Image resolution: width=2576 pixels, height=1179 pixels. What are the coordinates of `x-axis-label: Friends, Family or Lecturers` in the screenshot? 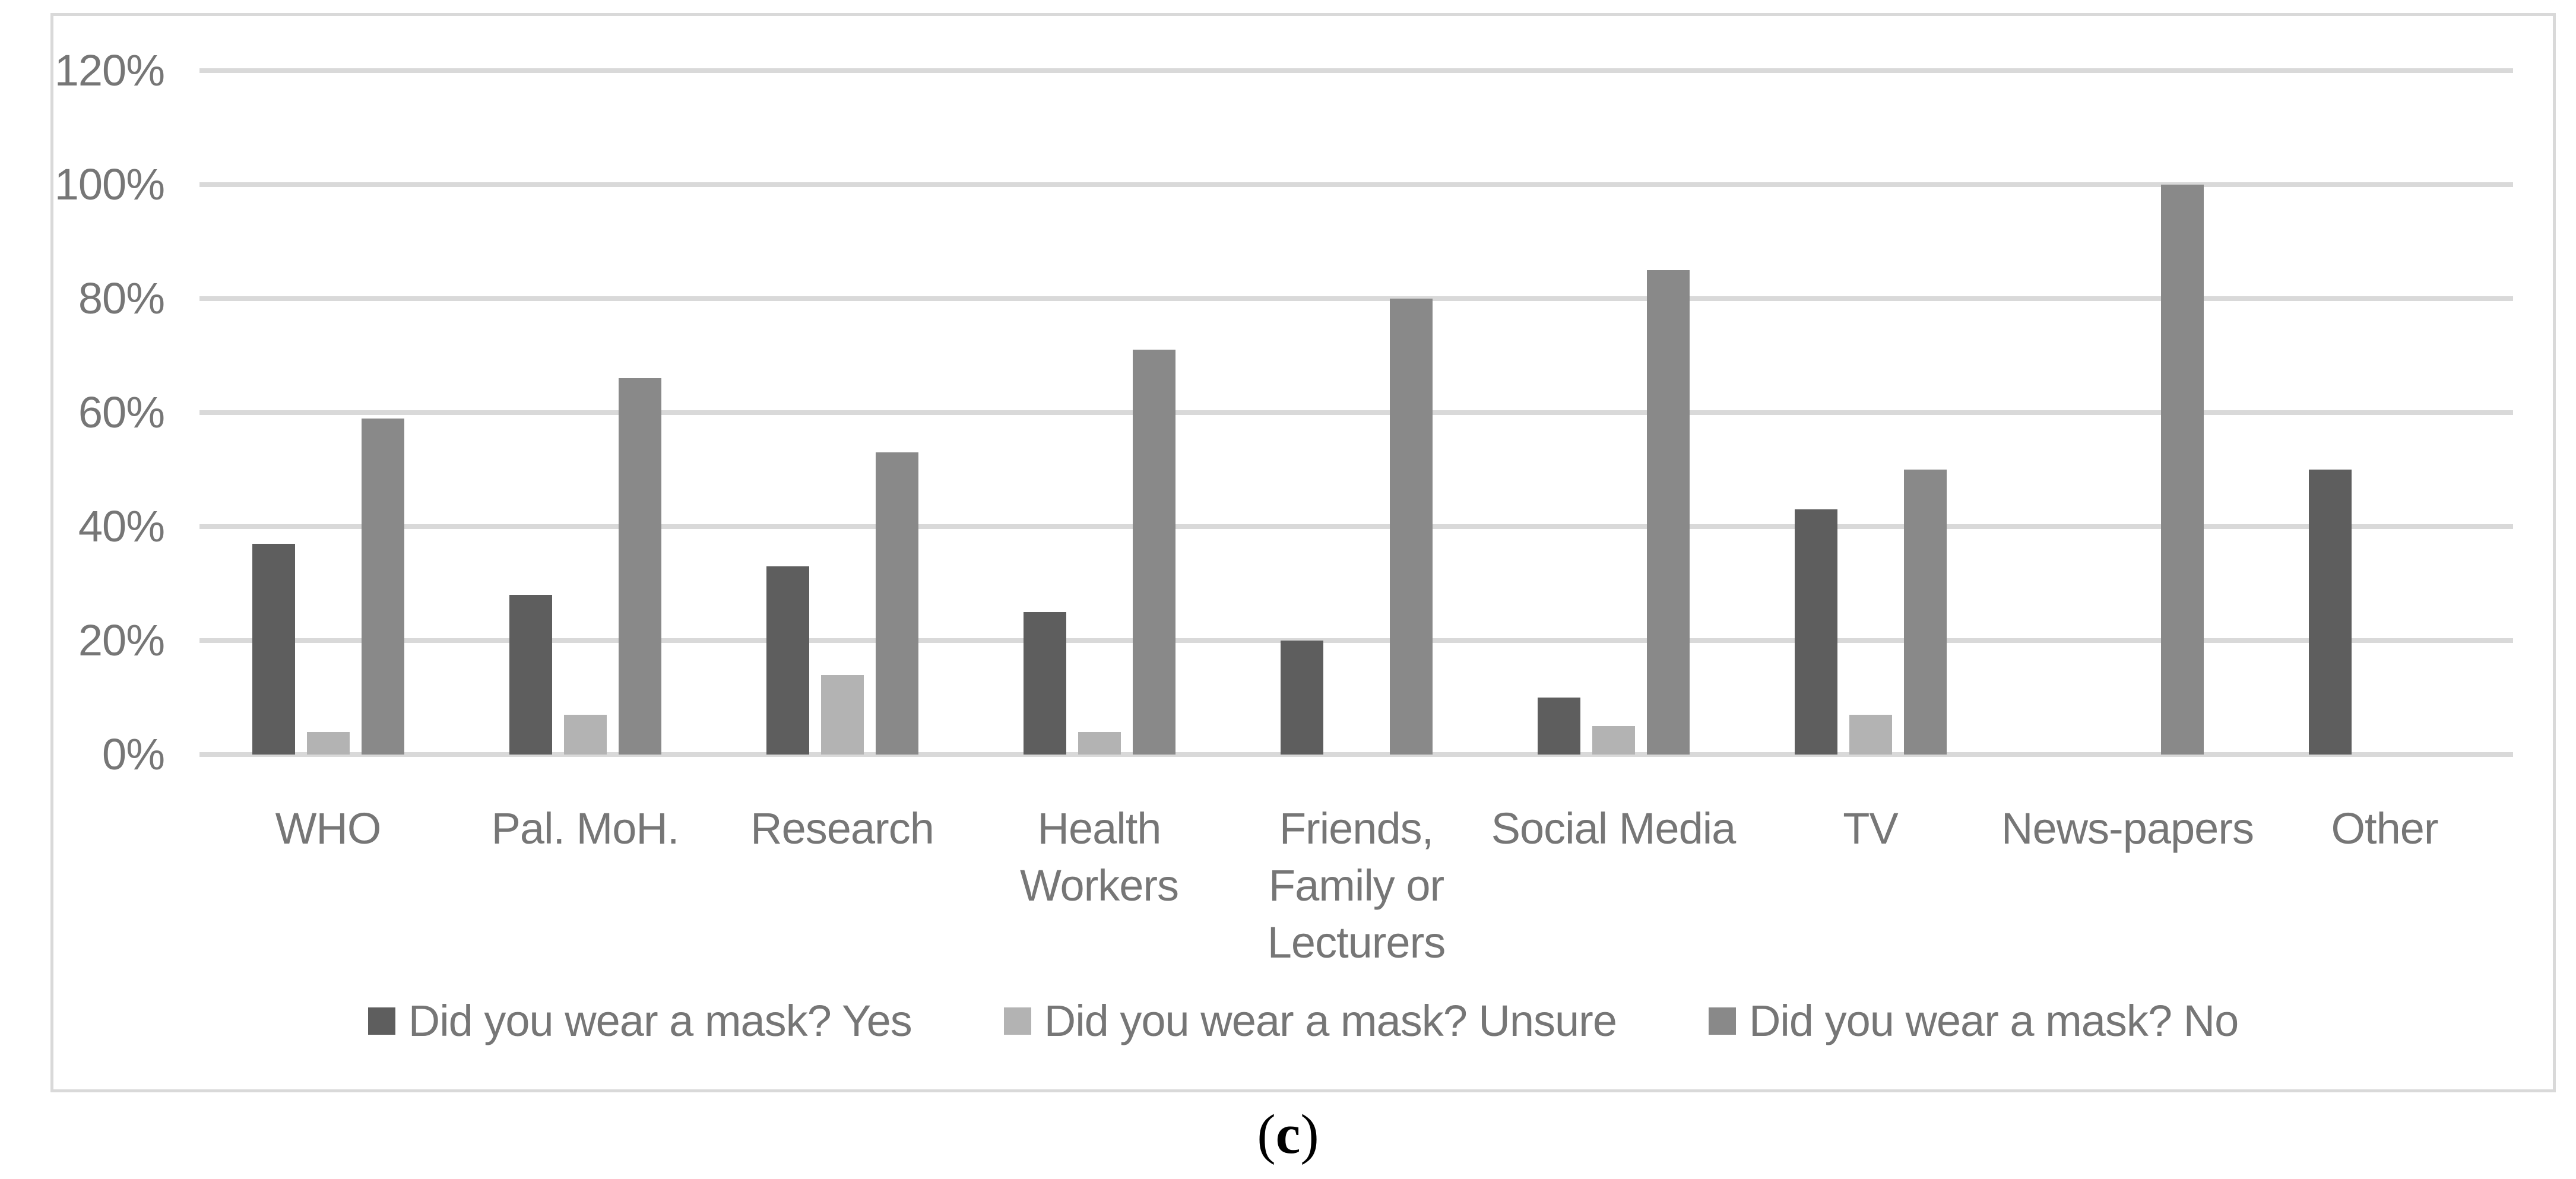 It's located at (1357, 885).